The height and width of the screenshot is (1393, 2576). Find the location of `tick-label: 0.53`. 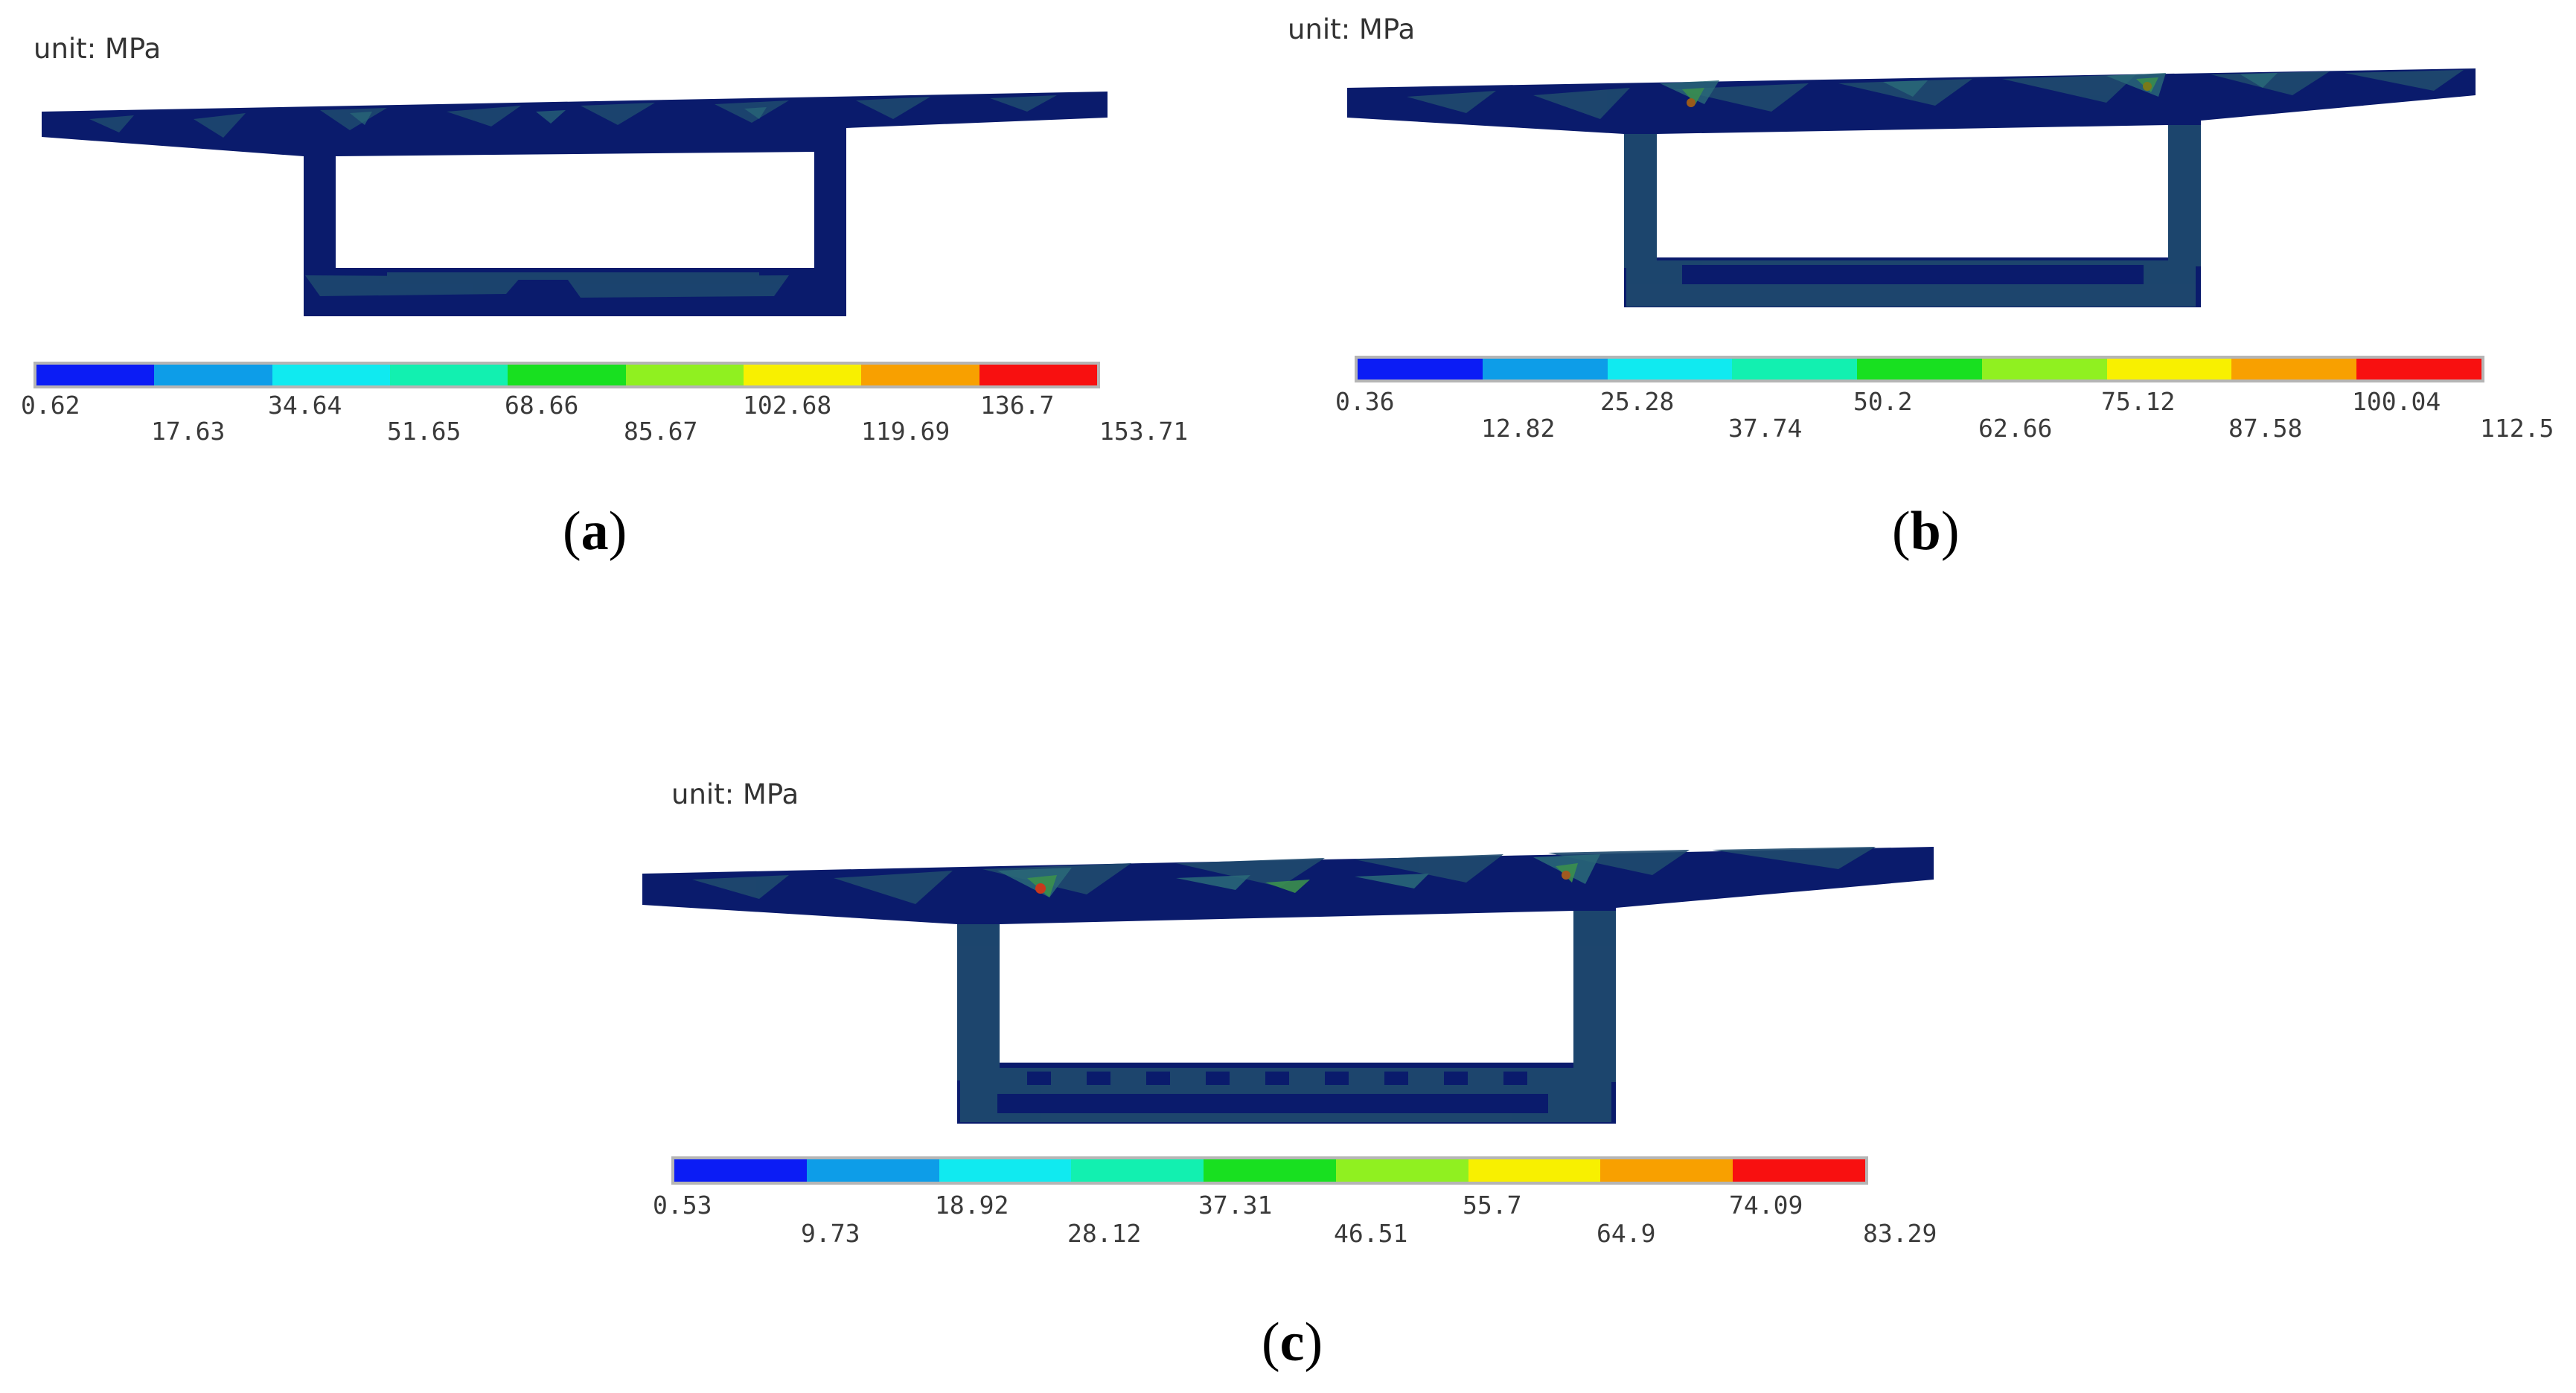

tick-label: 0.53 is located at coordinates (682, 1205).